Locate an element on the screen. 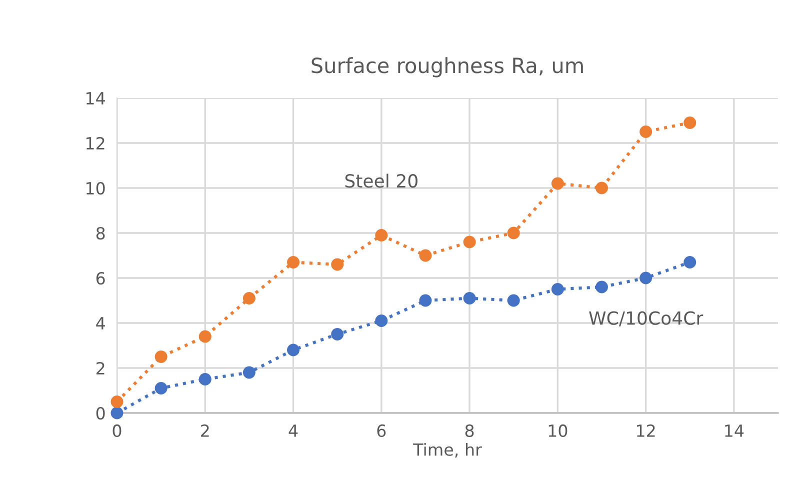  x-tick-label: 0 is located at coordinates (117, 431).